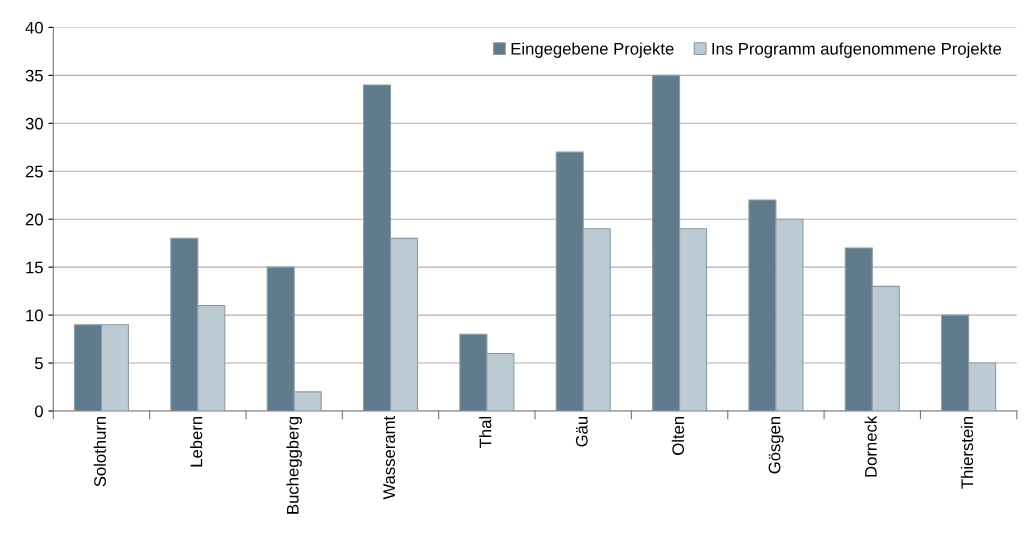 Image resolution: width=1025 pixels, height=548 pixels. Describe the element at coordinates (38, 411) in the screenshot. I see `y-tick-label: 0` at that location.